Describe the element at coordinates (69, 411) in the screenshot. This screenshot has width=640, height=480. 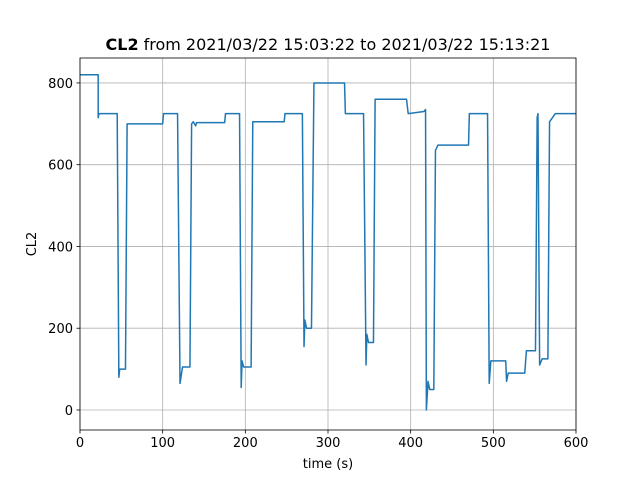
I see `y-tick-label: 0` at that location.